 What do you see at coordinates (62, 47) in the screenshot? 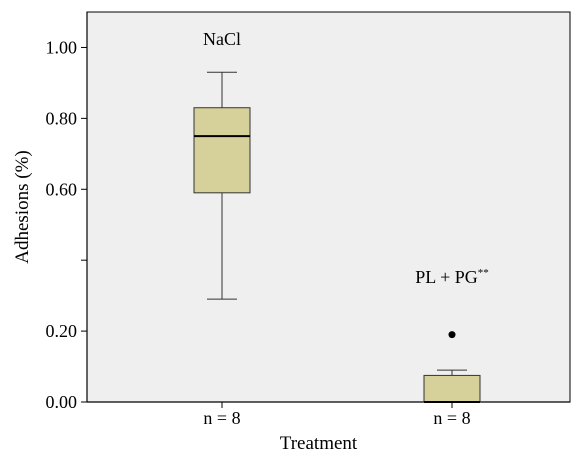
I see `y-tick-label: 1.00` at bounding box center [62, 47].